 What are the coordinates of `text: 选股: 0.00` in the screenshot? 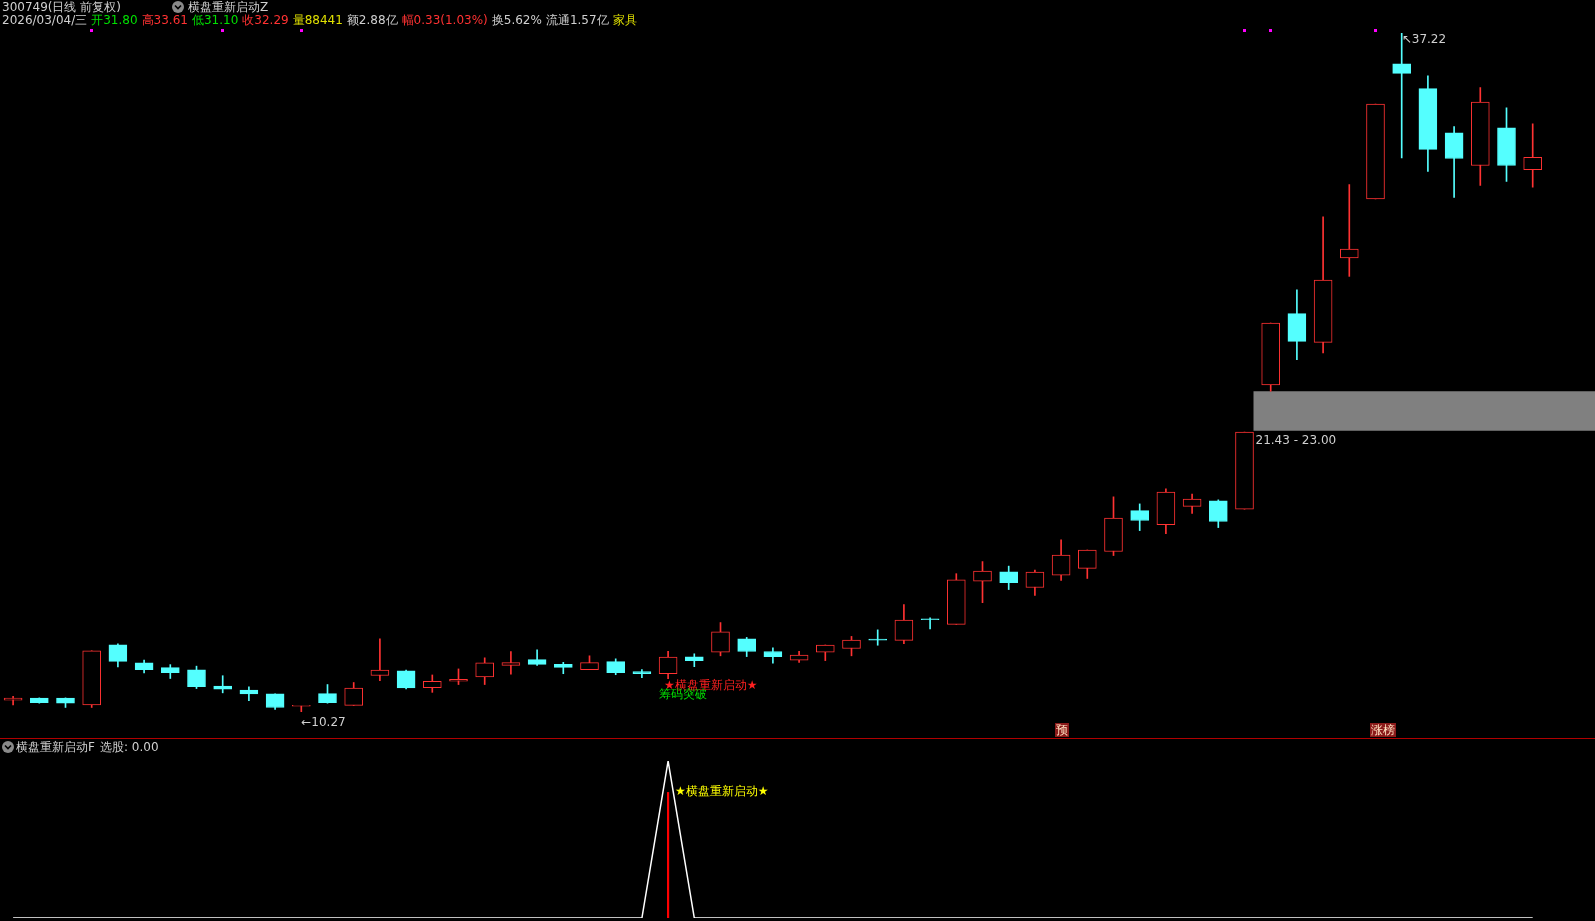 It's located at (129, 747).